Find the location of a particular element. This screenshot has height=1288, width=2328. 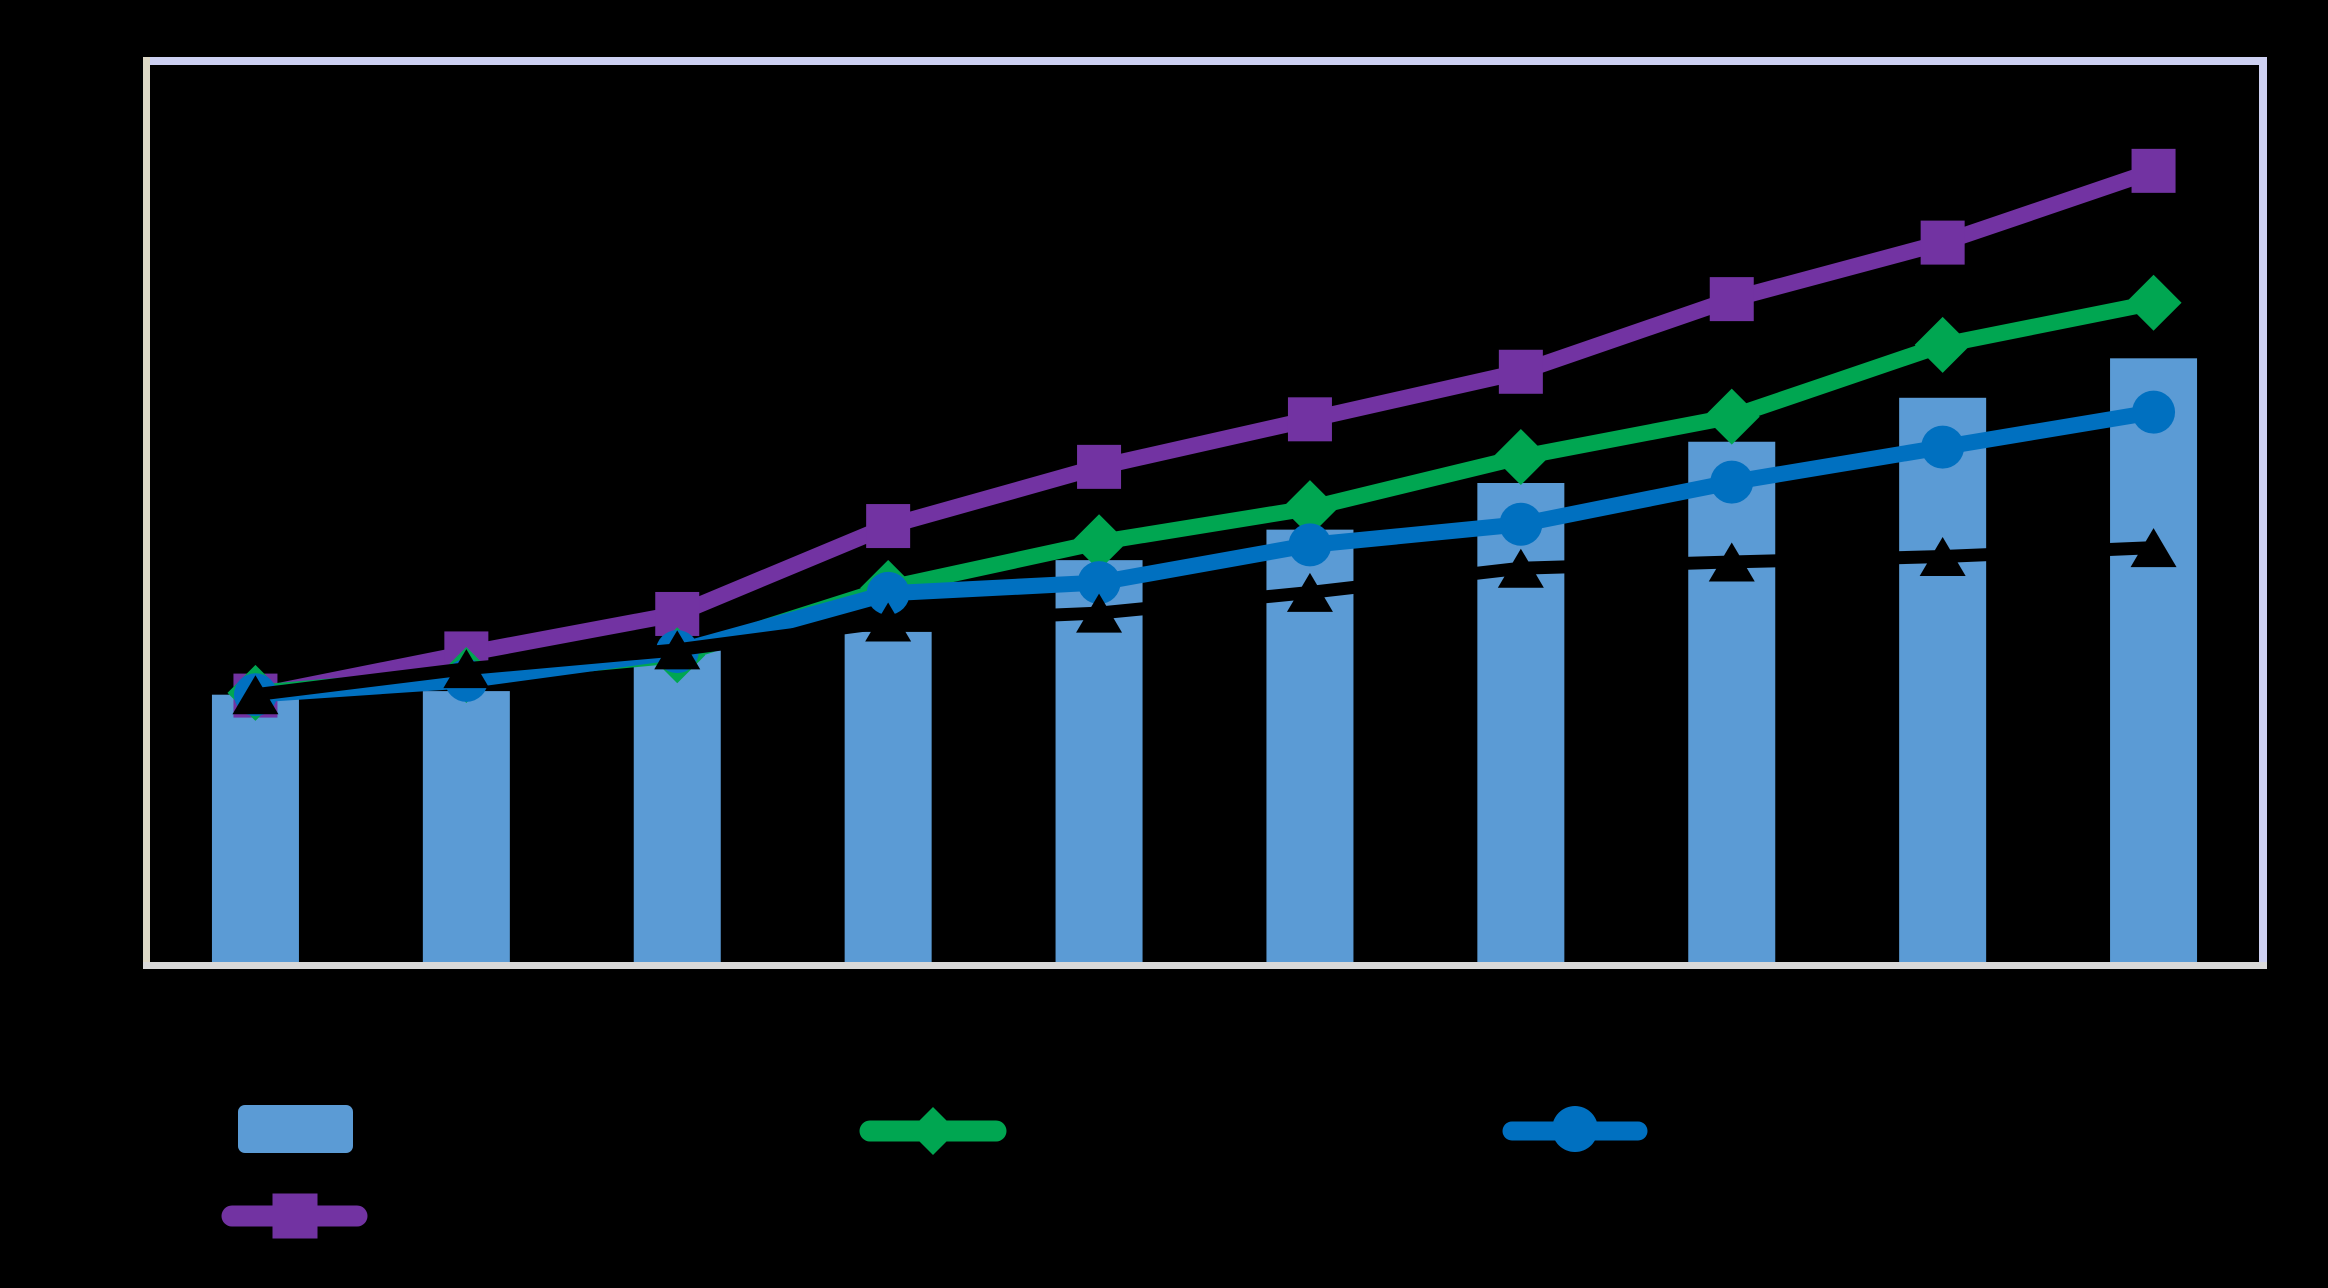

legend-bar-swatch is located at coordinates (295, 1129).